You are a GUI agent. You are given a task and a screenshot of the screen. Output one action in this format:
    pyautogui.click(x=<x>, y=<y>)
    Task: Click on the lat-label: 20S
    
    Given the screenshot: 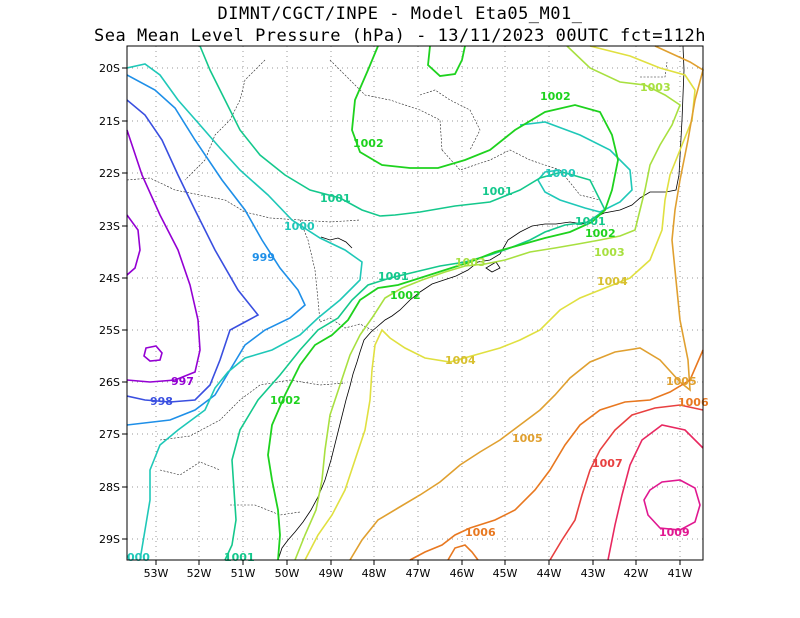 What is the action you would take?
    pyautogui.click(x=109, y=68)
    